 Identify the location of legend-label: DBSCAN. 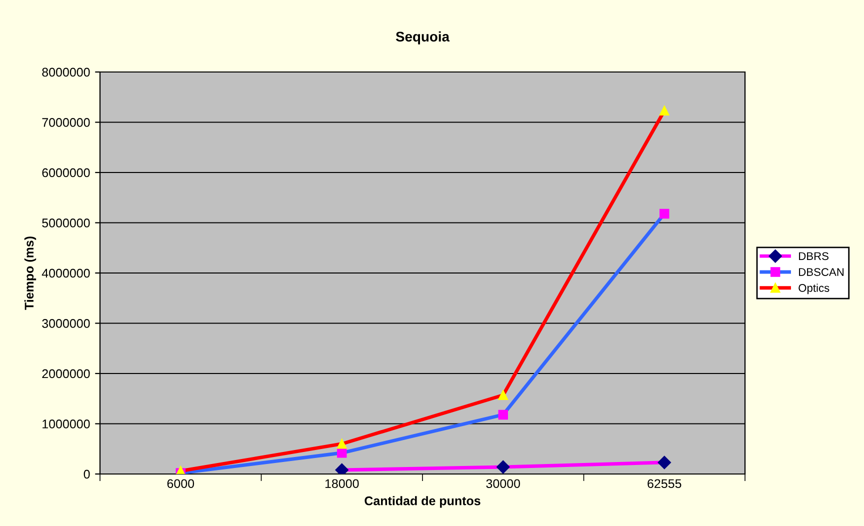
(821, 272).